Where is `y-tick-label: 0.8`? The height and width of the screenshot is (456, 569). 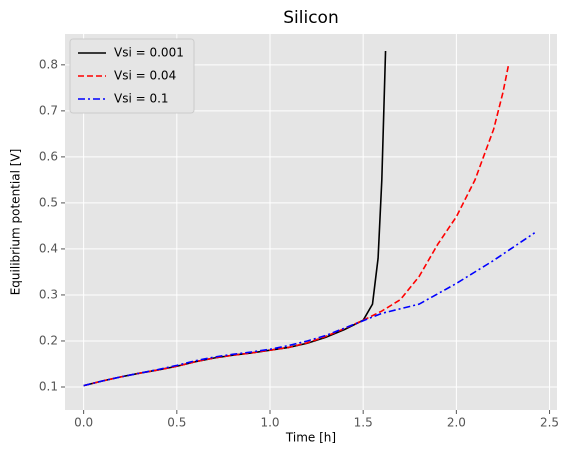
y-tick-label: 0.8 is located at coordinates (48, 64).